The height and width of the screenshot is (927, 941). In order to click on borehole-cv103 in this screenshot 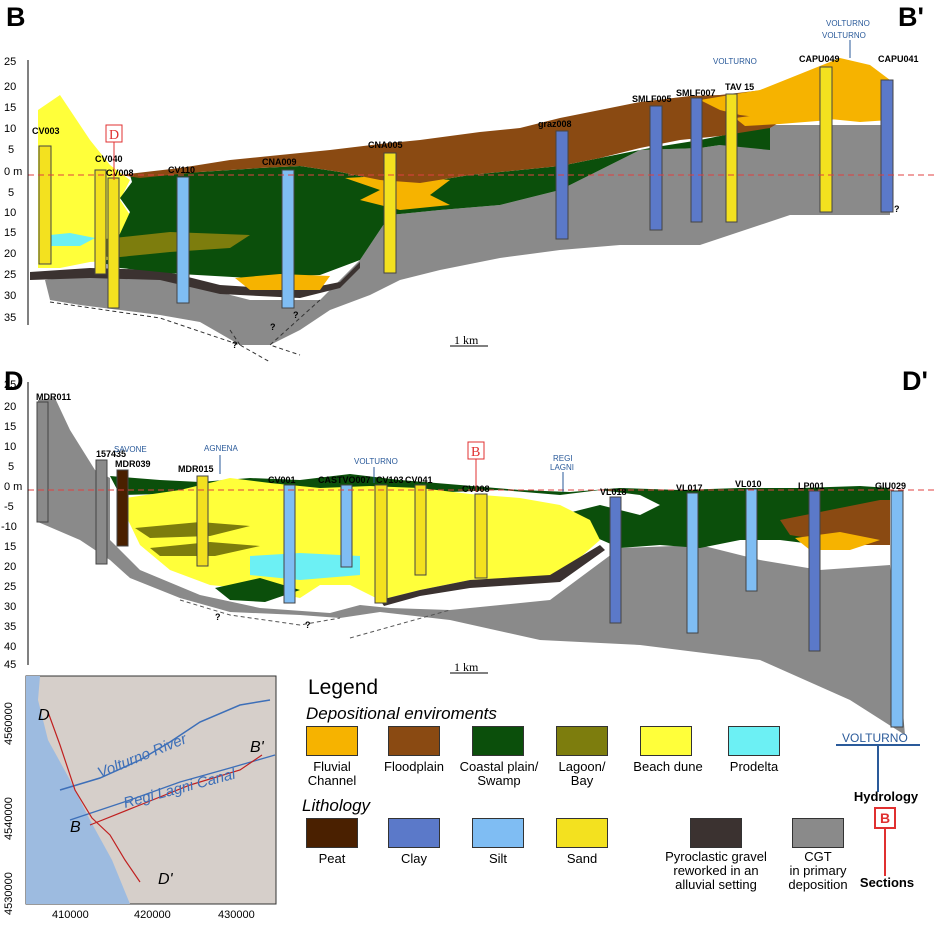, I will do `click(381, 544)`.